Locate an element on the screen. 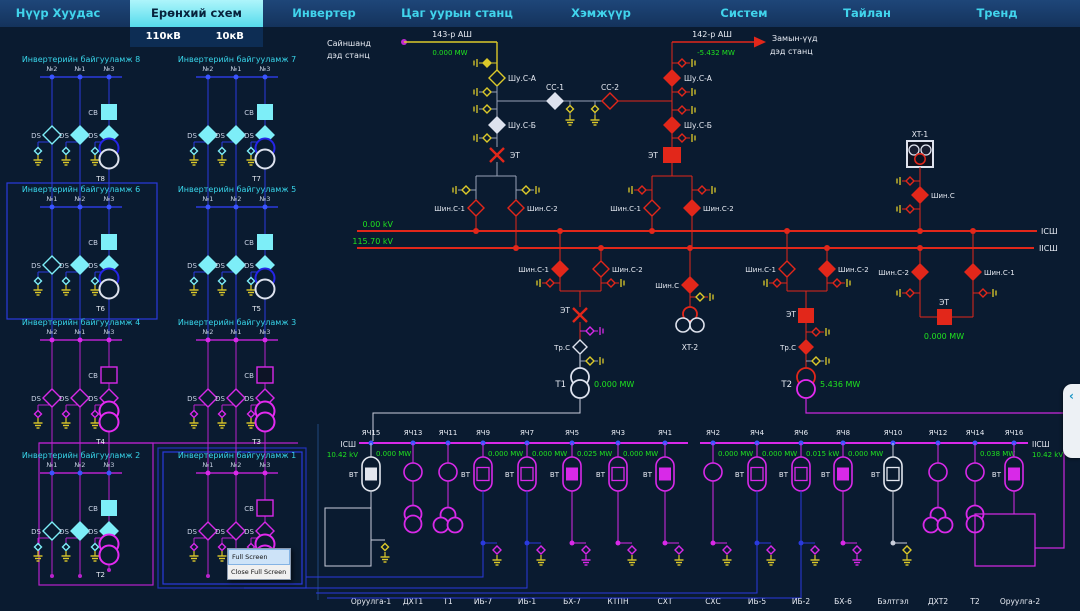  nav-item-0: Нүүр Хуудас is located at coordinates (58, 13).